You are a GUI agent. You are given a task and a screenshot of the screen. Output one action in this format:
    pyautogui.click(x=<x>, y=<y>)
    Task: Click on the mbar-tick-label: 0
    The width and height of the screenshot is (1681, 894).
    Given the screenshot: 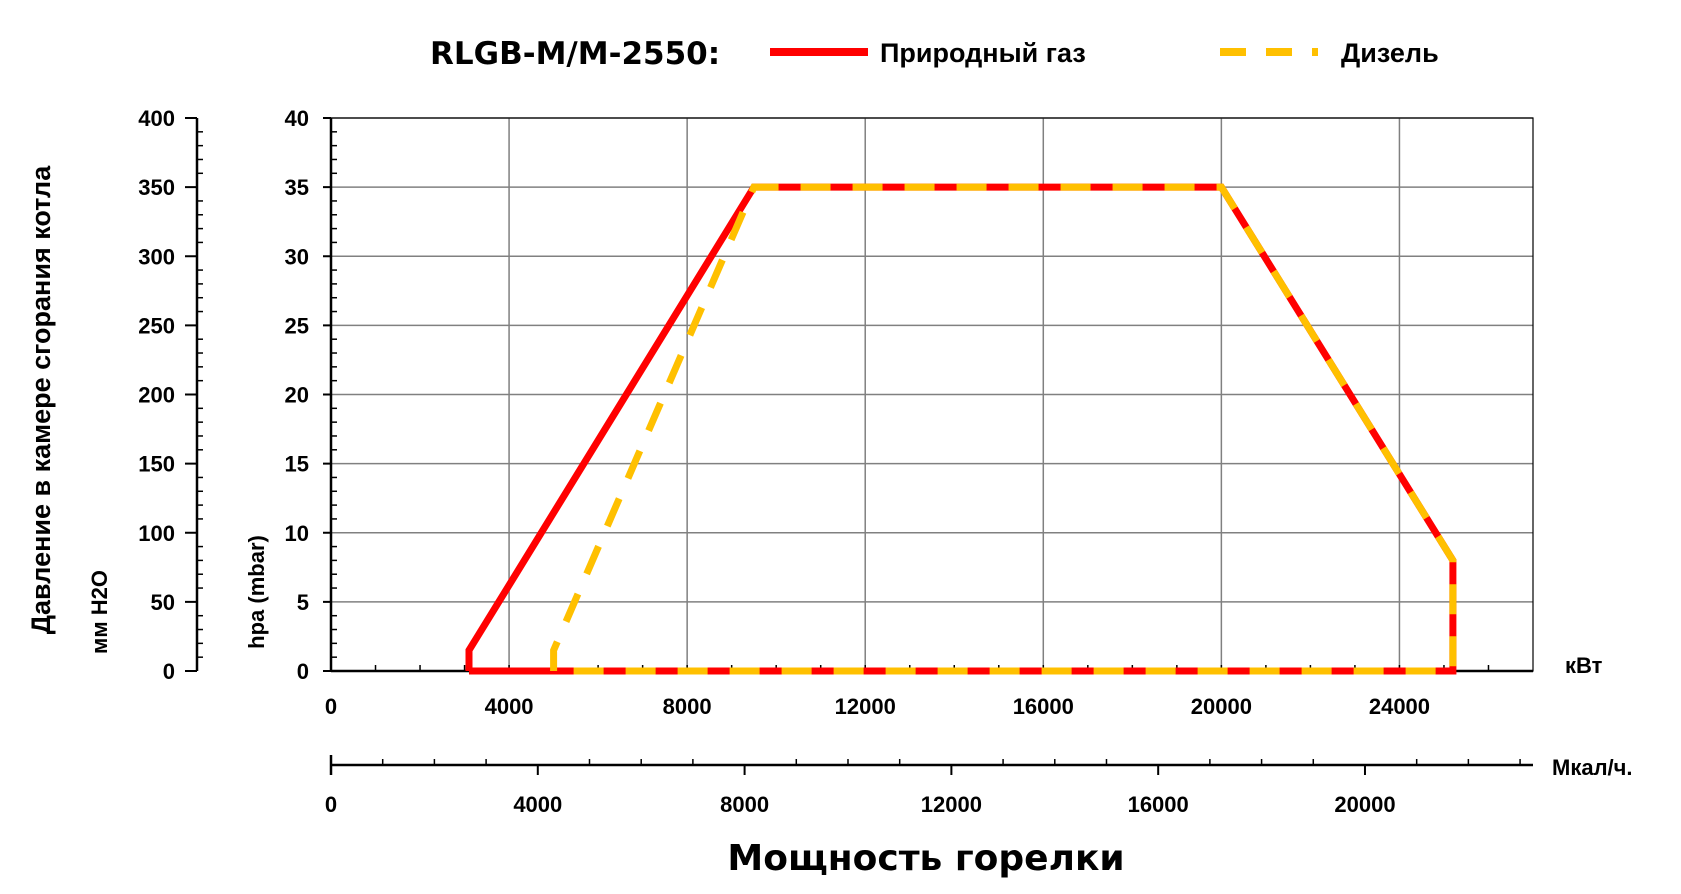 What is the action you would take?
    pyautogui.click(x=303, y=671)
    